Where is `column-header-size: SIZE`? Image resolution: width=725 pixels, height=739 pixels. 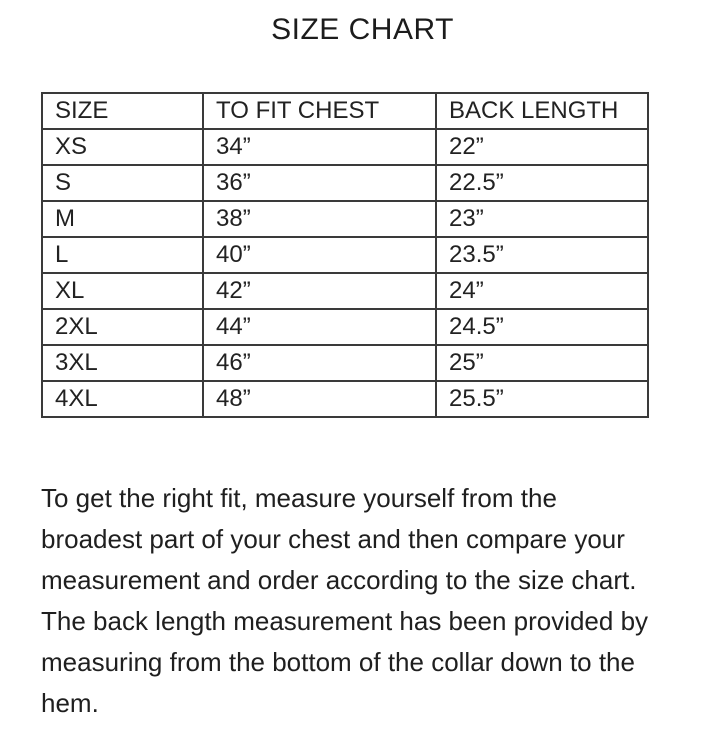 column-header-size: SIZE is located at coordinates (122, 111).